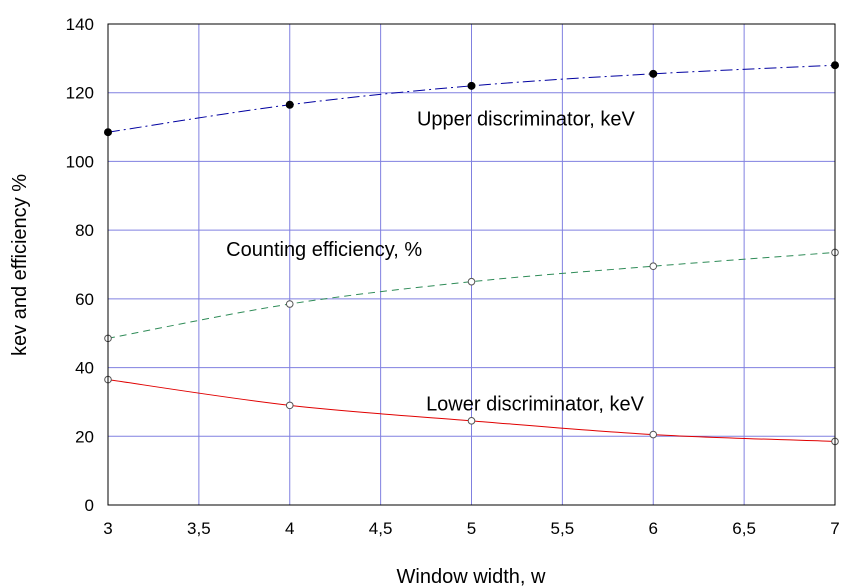 The height and width of the screenshot is (587, 842). I want to click on x-tick-label: 4,5, so click(381, 528).